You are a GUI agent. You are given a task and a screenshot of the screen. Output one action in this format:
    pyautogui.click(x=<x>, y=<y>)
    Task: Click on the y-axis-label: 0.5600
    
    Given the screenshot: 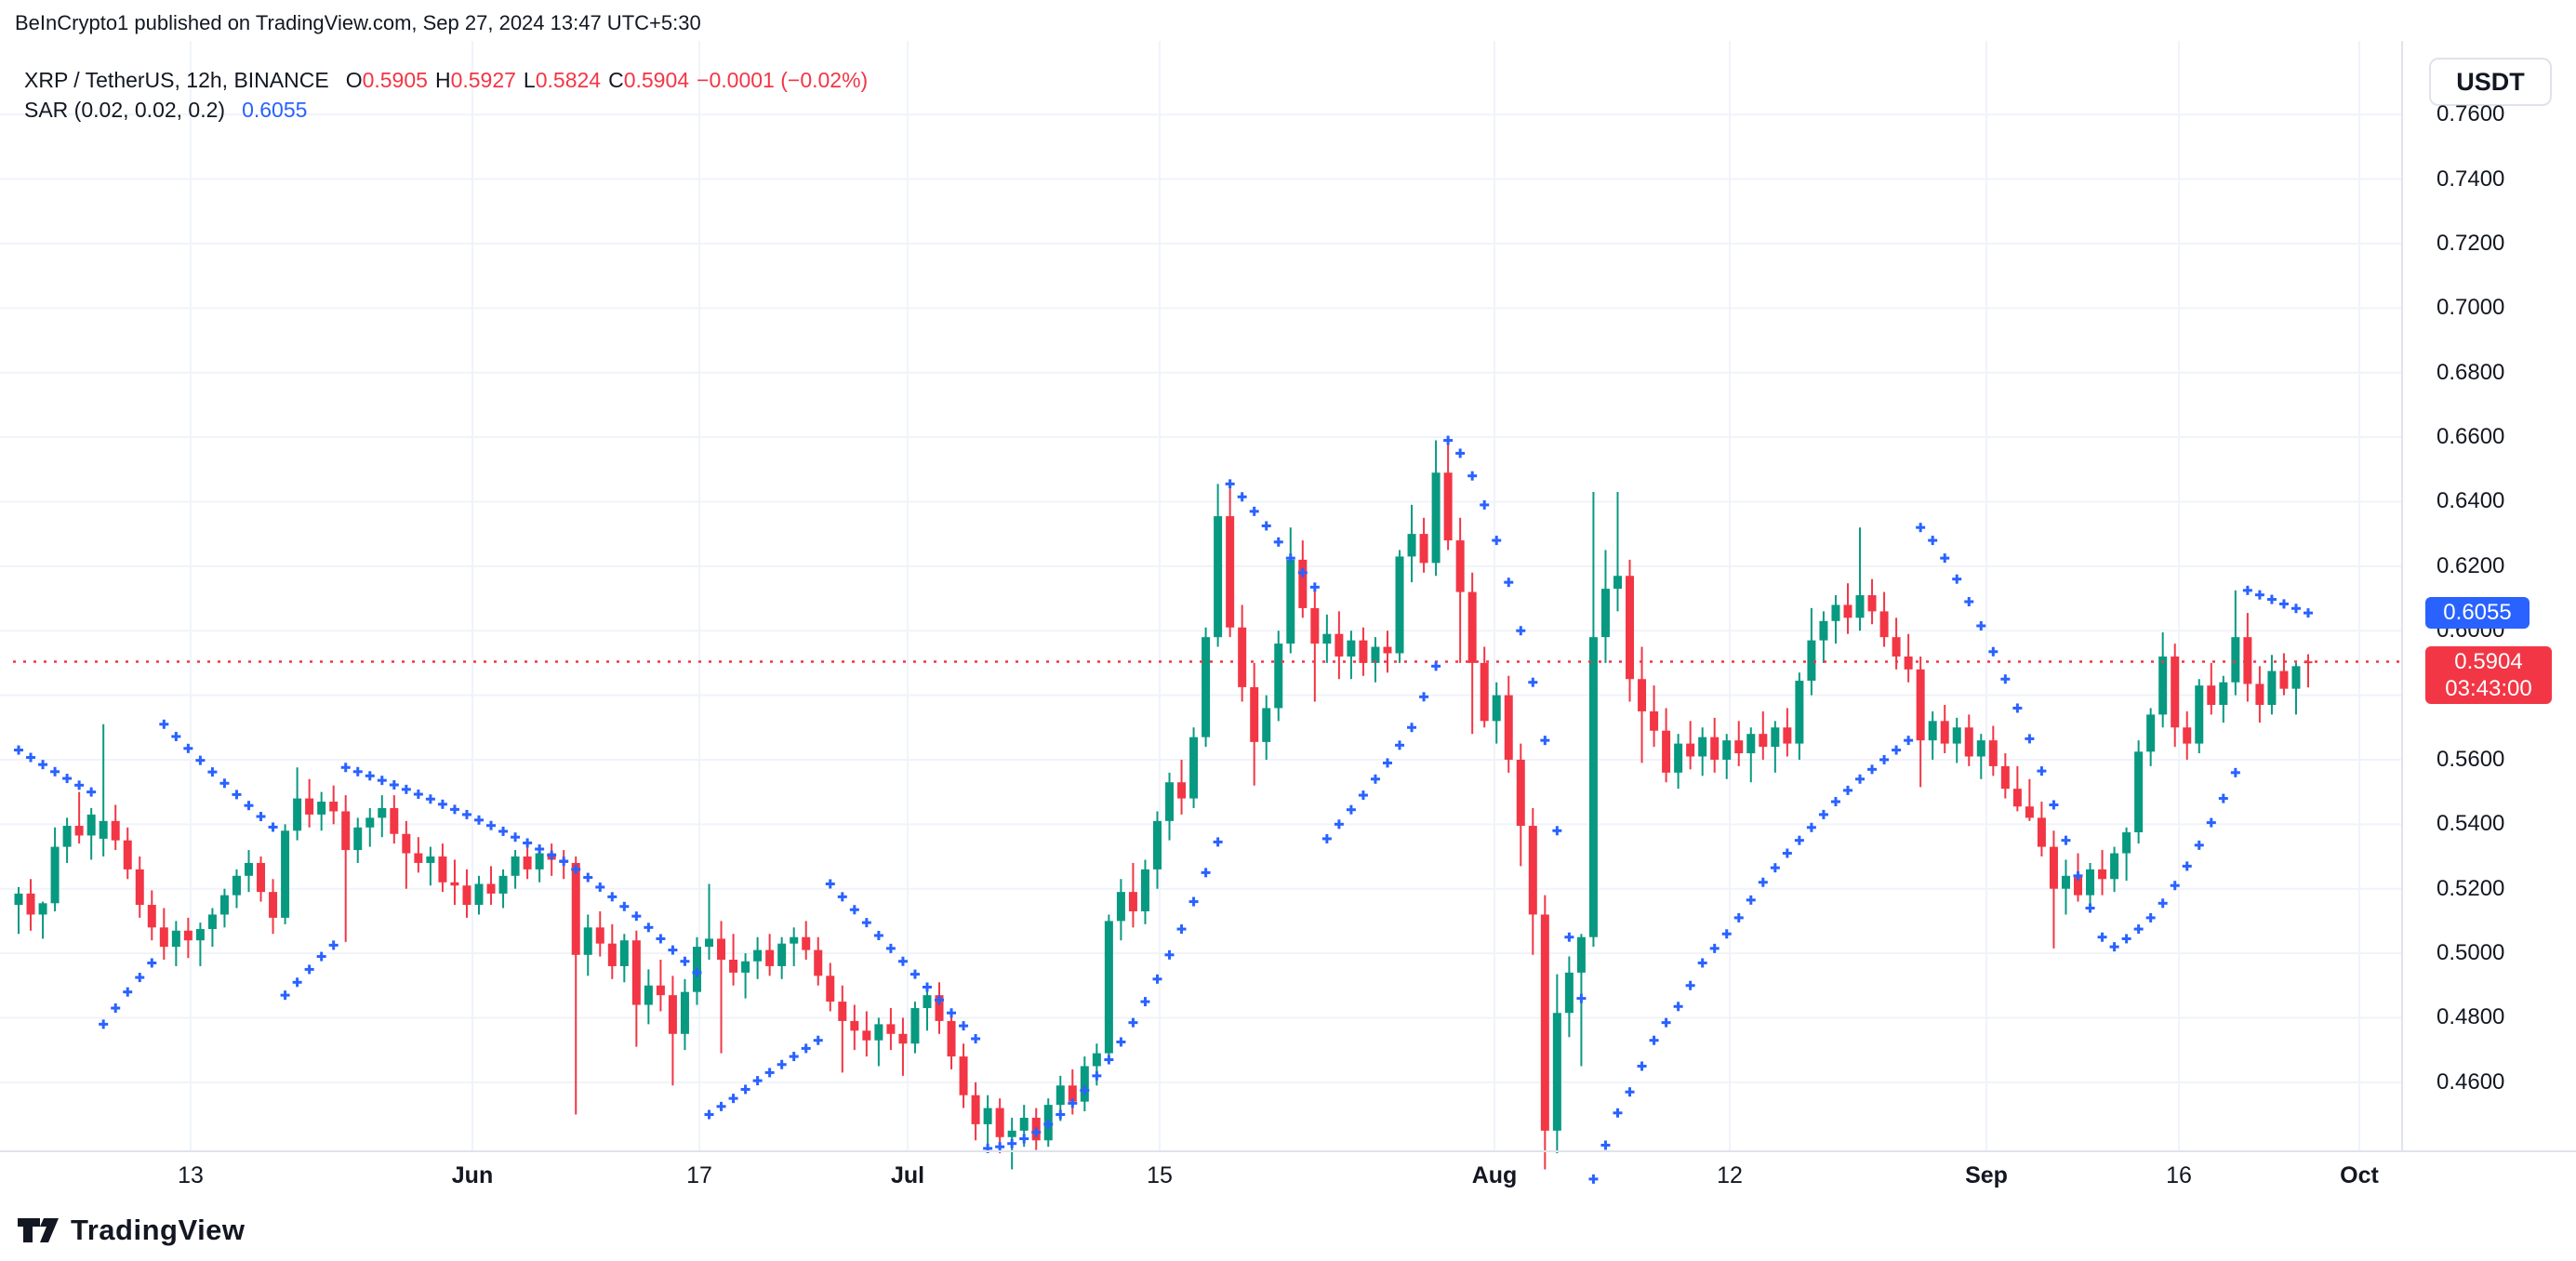 What is the action you would take?
    pyautogui.click(x=2471, y=759)
    